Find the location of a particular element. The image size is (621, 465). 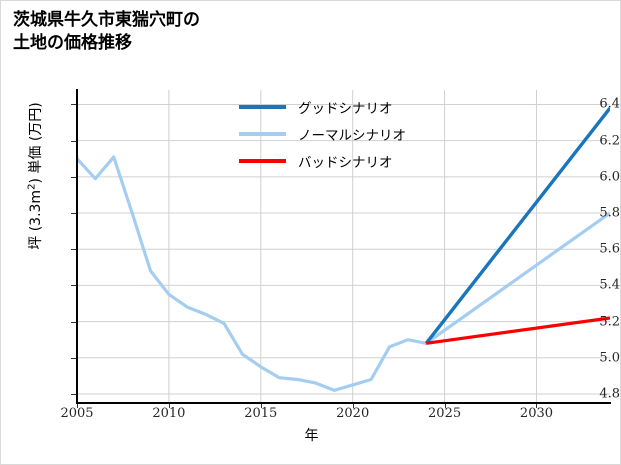

y-tick-label: 4.8 is located at coordinates (609, 394).